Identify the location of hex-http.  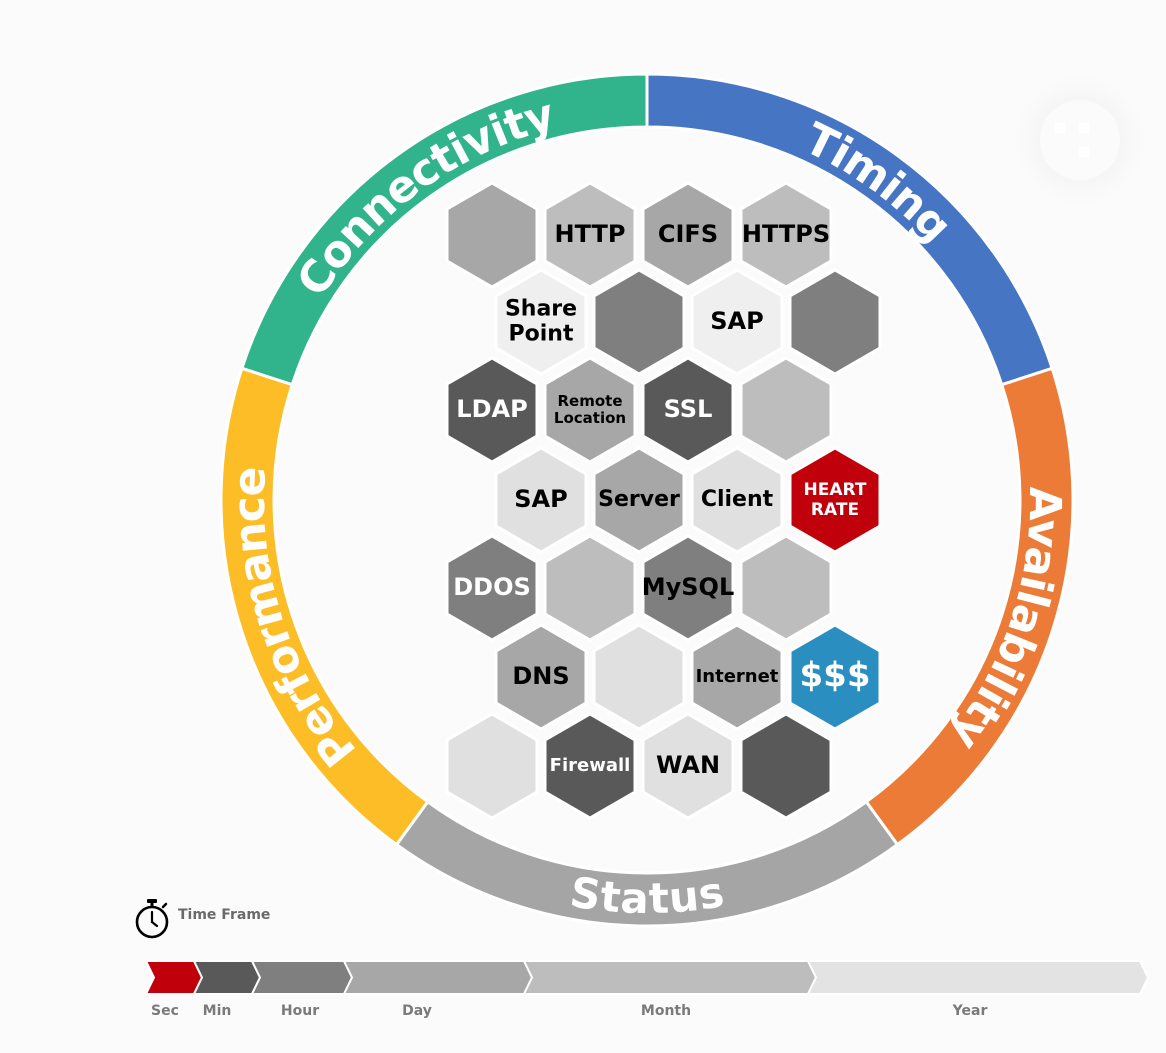
(590, 235).